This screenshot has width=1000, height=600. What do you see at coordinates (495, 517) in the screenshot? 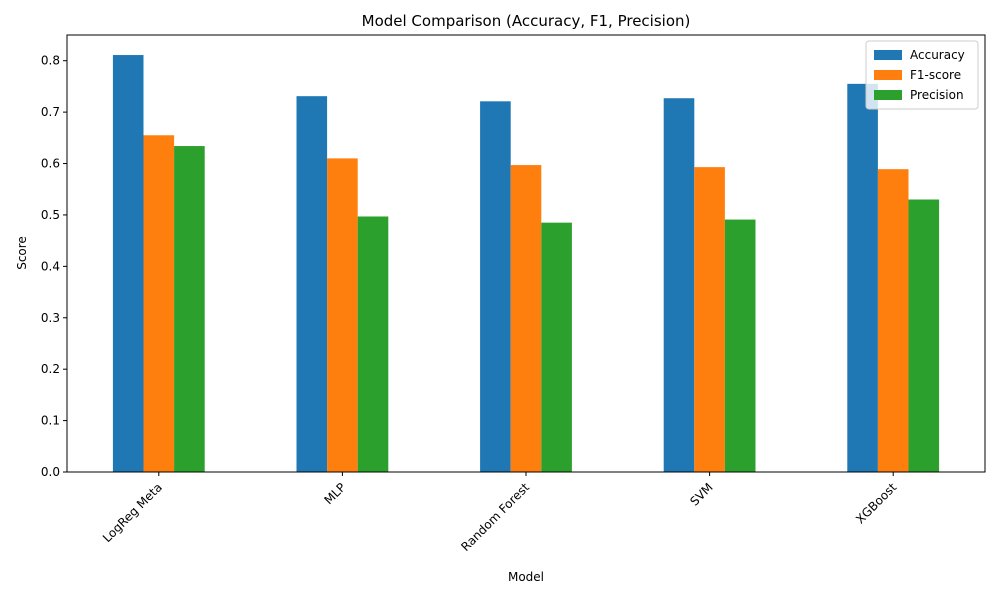
I see `x-tick-label: Random Forest` at bounding box center [495, 517].